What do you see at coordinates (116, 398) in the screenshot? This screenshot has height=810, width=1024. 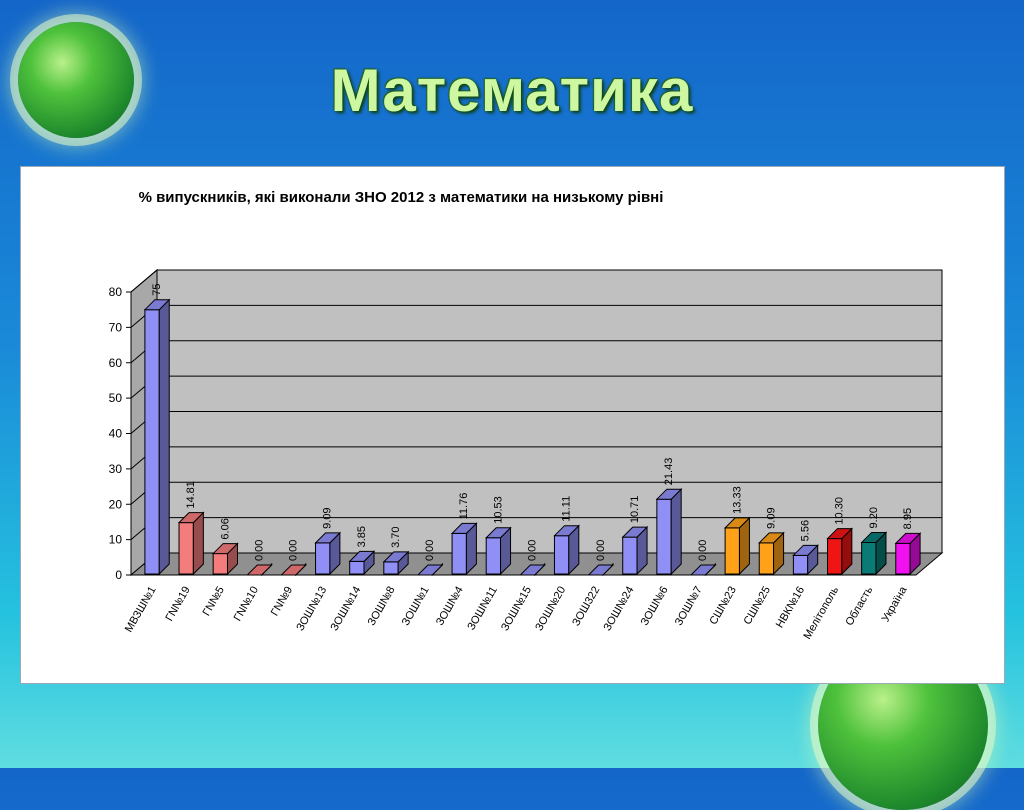 I see `y-tick-label: 50` at bounding box center [116, 398].